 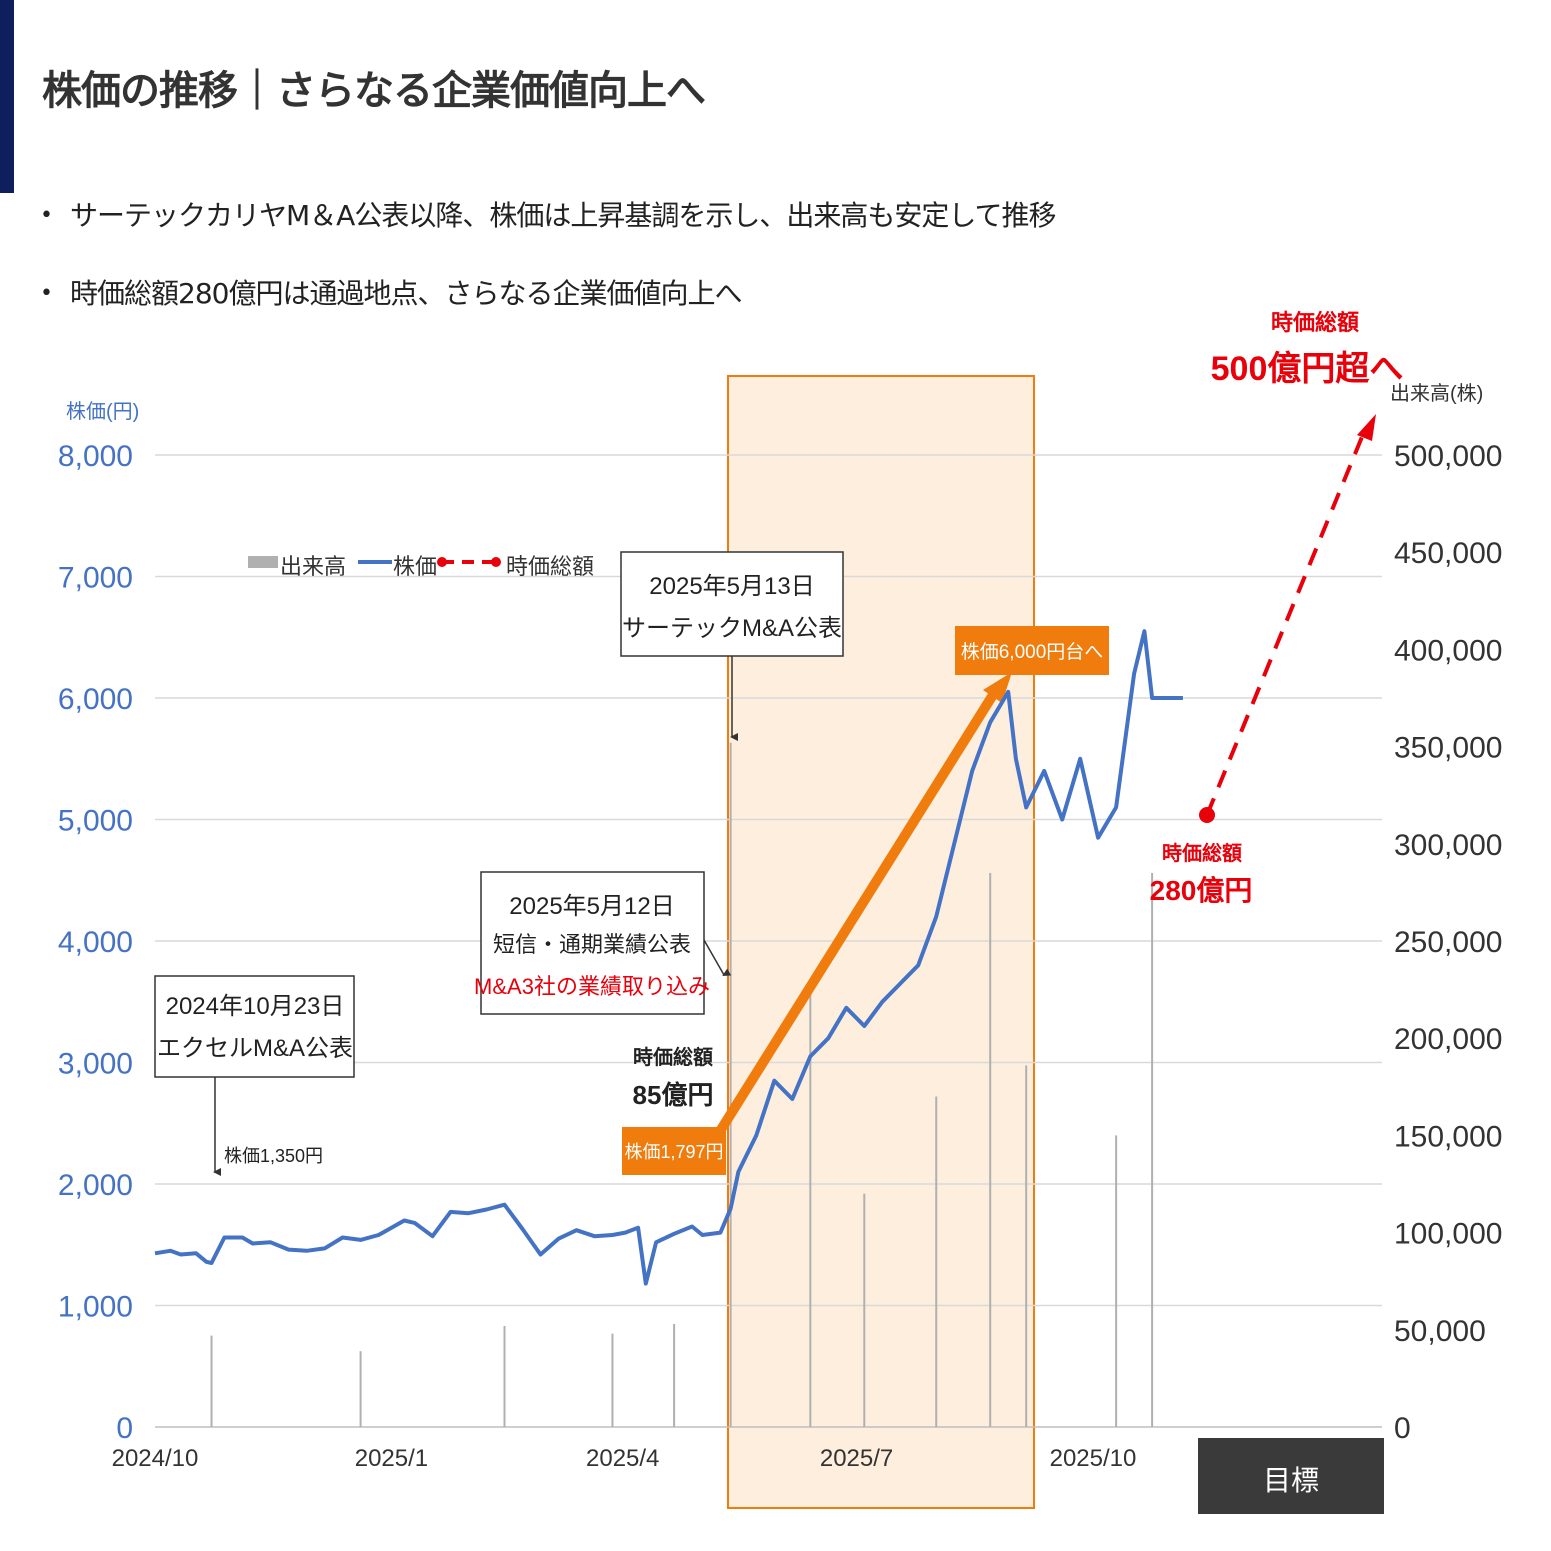 I want to click on trend-arrow, so click(x=862, y=905).